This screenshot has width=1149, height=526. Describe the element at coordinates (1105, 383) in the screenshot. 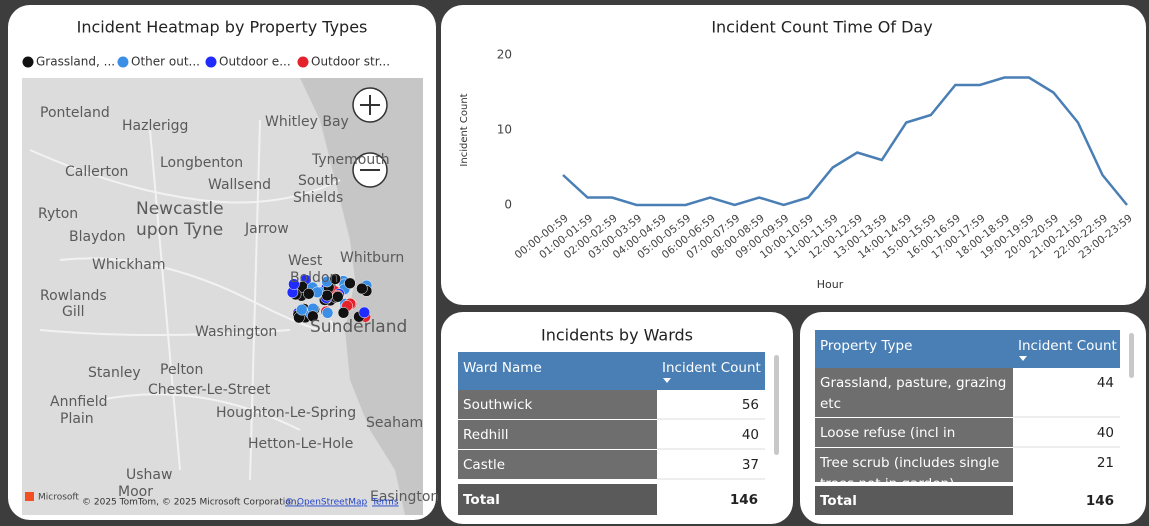

I see `row-value: 44` at that location.